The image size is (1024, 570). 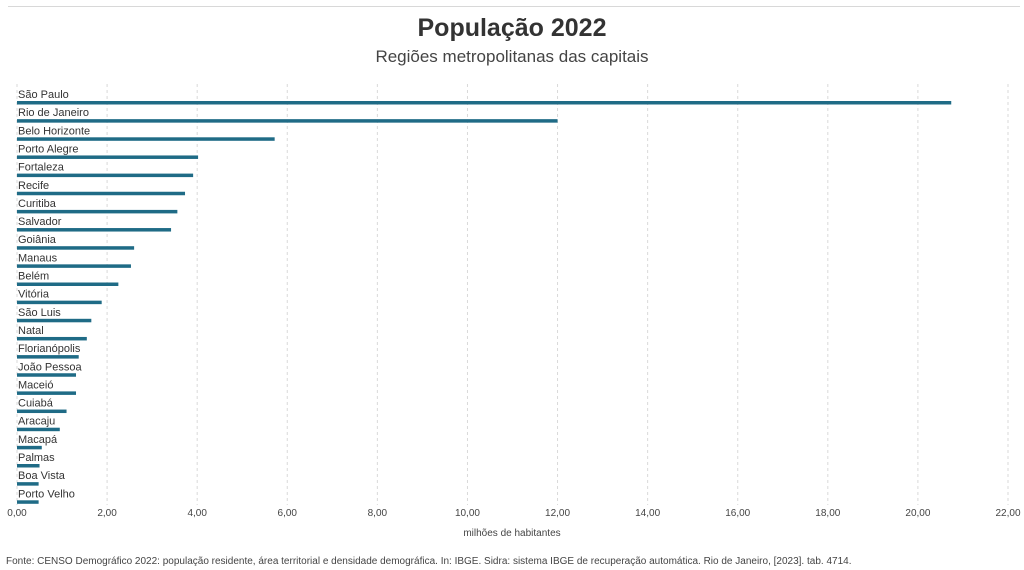 I want to click on category-label: Boa Vista, so click(x=42, y=476).